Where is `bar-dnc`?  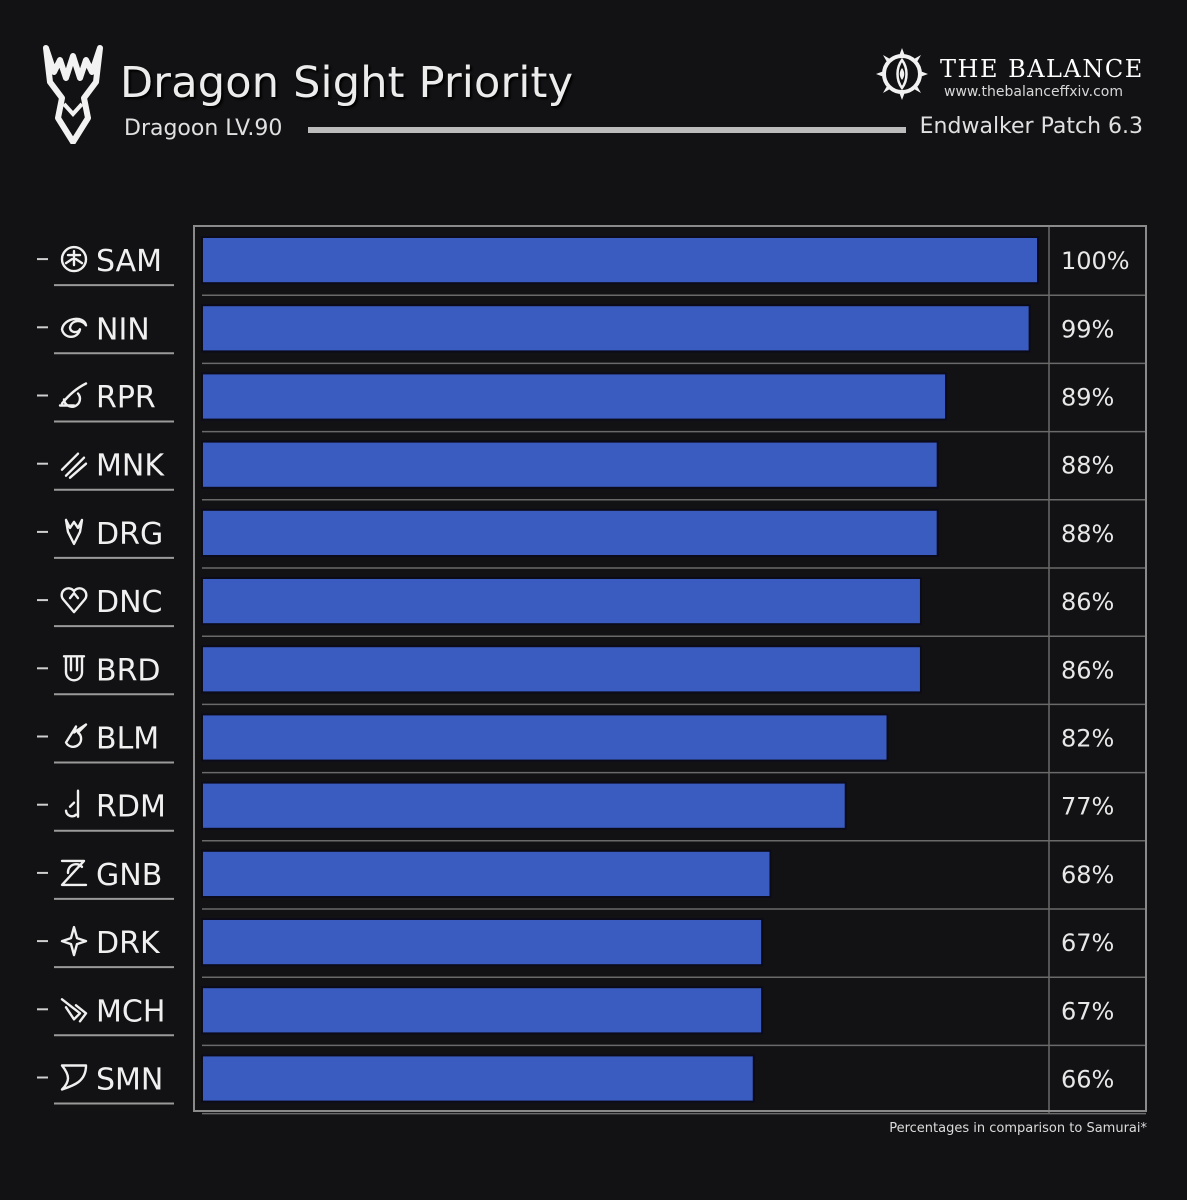 bar-dnc is located at coordinates (561, 601).